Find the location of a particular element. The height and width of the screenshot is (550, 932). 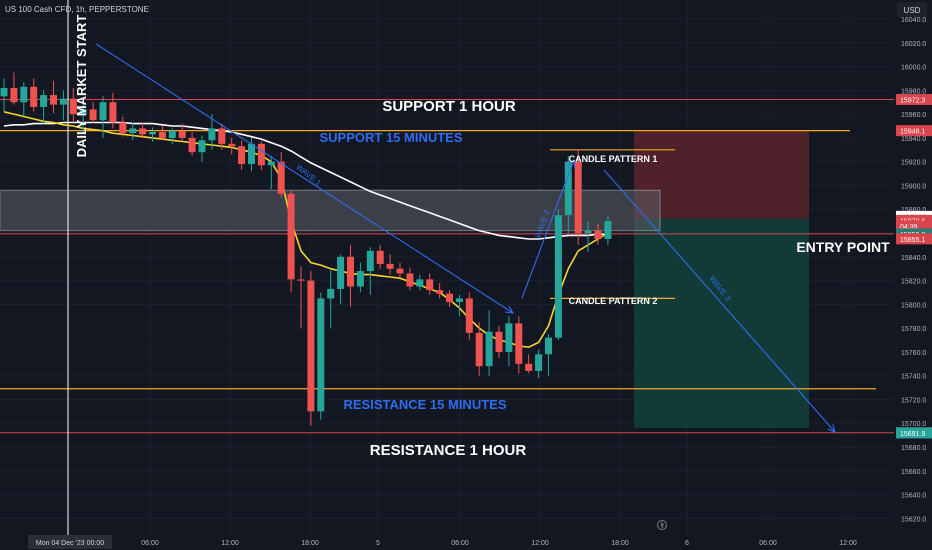

wave-3-arrow is located at coordinates (719, 301).